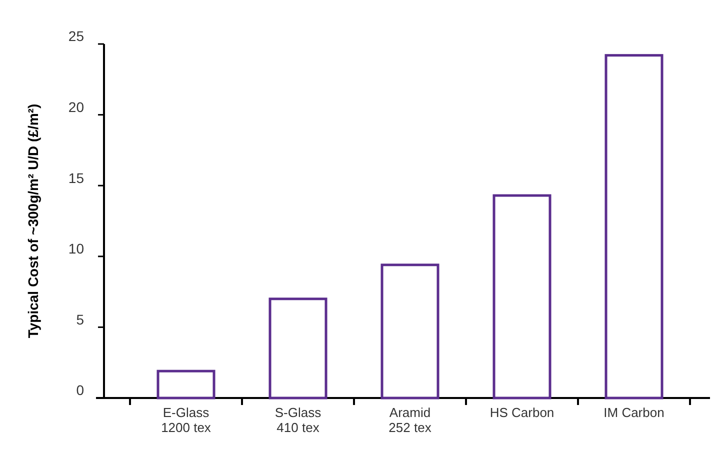 This screenshot has width=715, height=451. What do you see at coordinates (76, 178) in the screenshot?
I see `y-tick-label: 15` at bounding box center [76, 178].